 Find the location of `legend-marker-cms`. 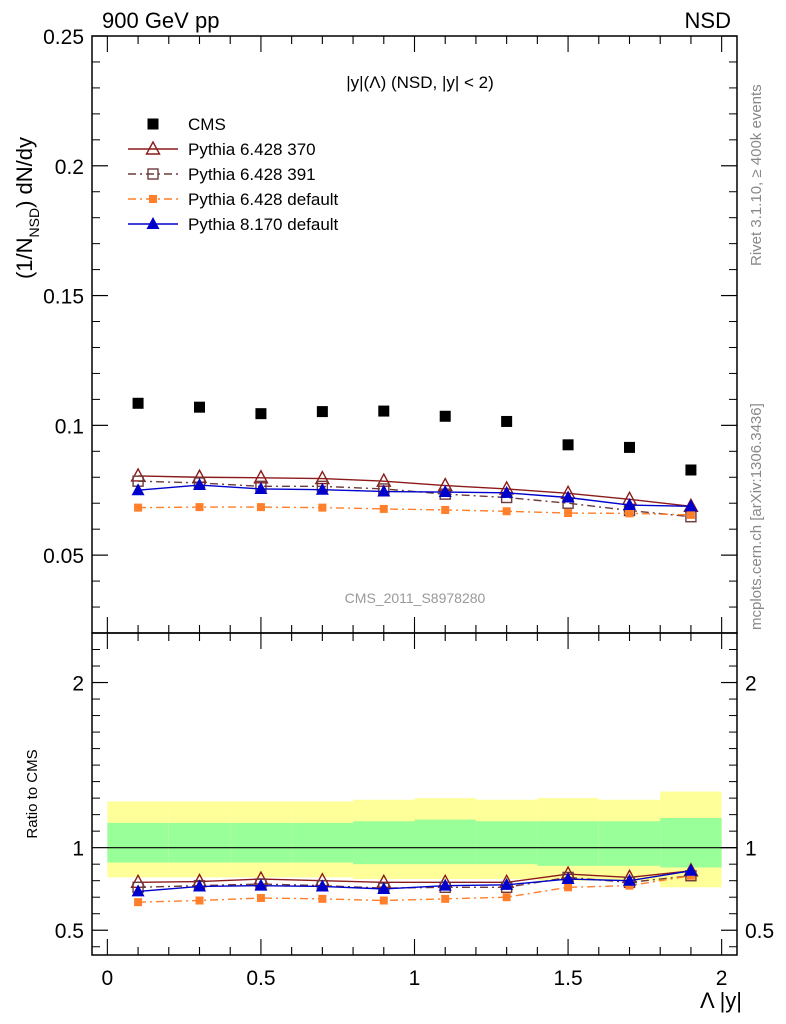

legend-marker-cms is located at coordinates (153, 124).